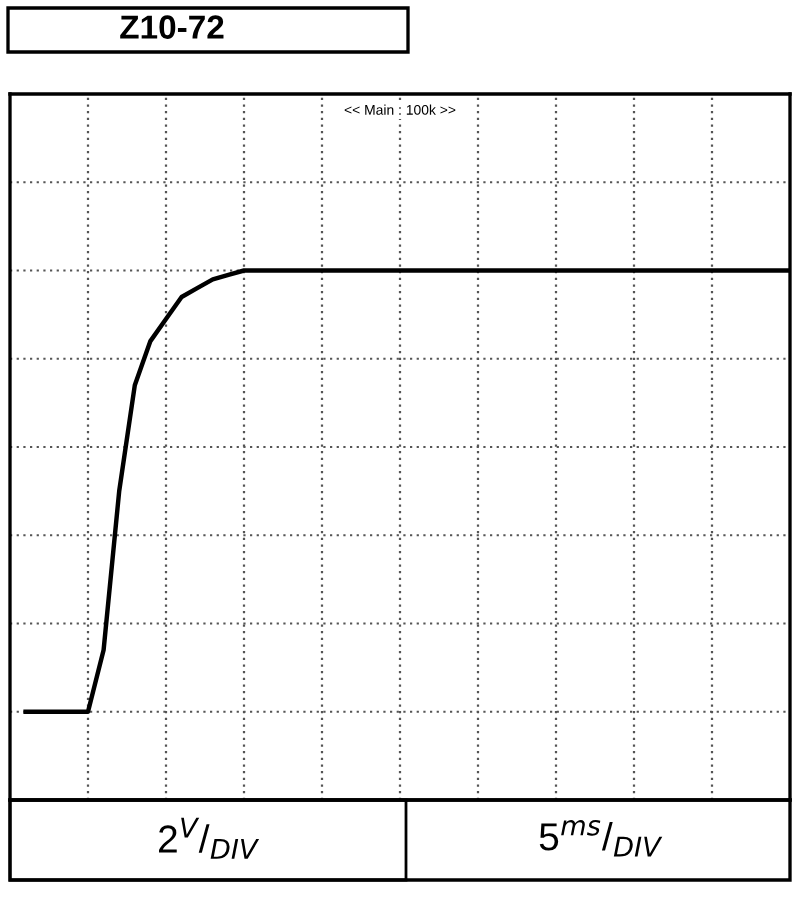 This screenshot has height=898, width=796. I want to click on text: 5$^{ms}$/$_{DIV}$, so click(601, 838).